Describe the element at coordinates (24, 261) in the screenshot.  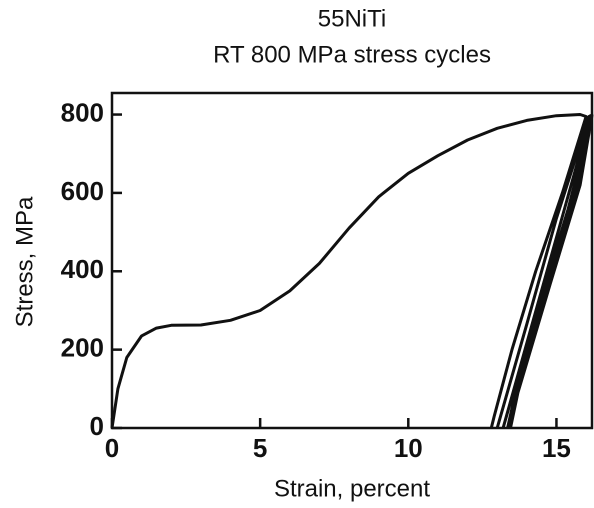
I see `y-axis-label: Stress, MPa` at that location.